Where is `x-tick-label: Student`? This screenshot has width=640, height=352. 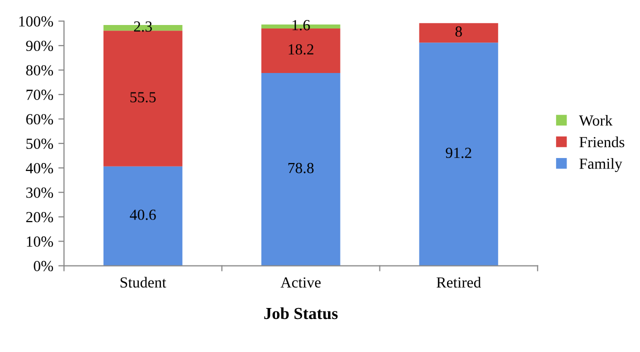 x-tick-label: Student is located at coordinates (143, 282).